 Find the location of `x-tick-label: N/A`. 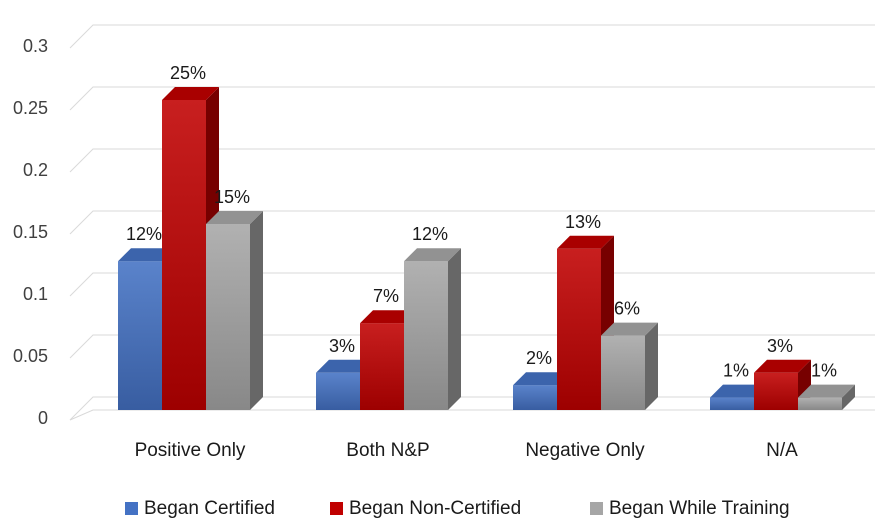

x-tick-label: N/A is located at coordinates (782, 450).